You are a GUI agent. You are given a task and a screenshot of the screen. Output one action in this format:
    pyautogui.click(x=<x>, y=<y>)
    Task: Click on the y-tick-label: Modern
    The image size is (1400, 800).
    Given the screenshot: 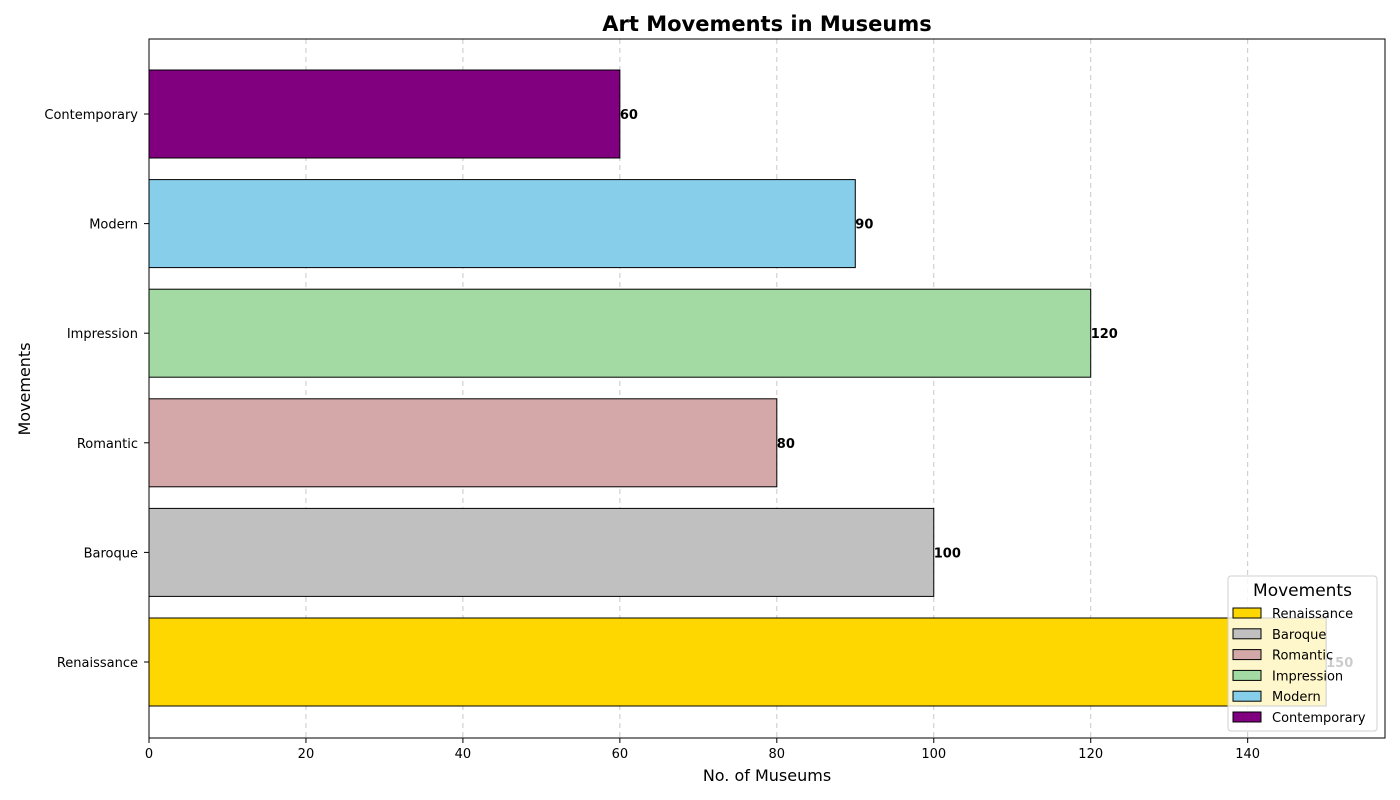 What is the action you would take?
    pyautogui.click(x=113, y=225)
    